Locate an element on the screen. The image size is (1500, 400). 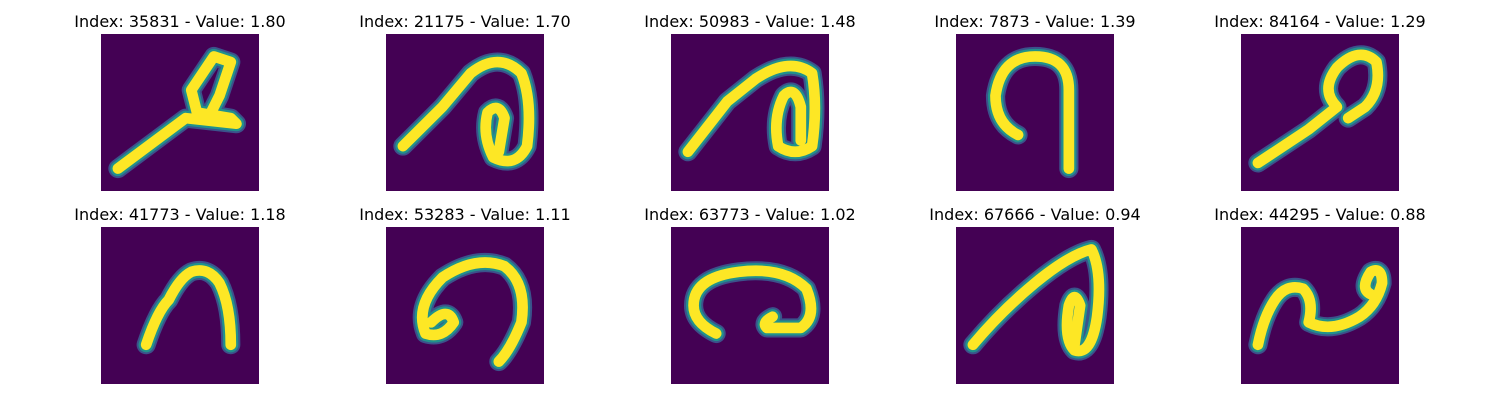
sample-title: Index: 50983 - Value: 1.48 is located at coordinates (750, 21).